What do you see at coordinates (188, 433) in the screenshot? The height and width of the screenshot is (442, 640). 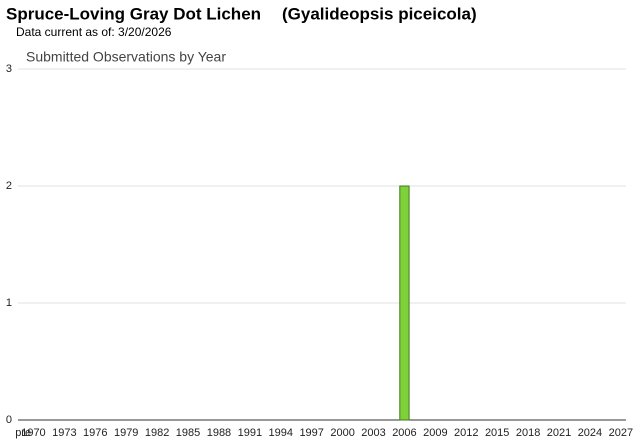 I see `x-tick-label: 1985` at bounding box center [188, 433].